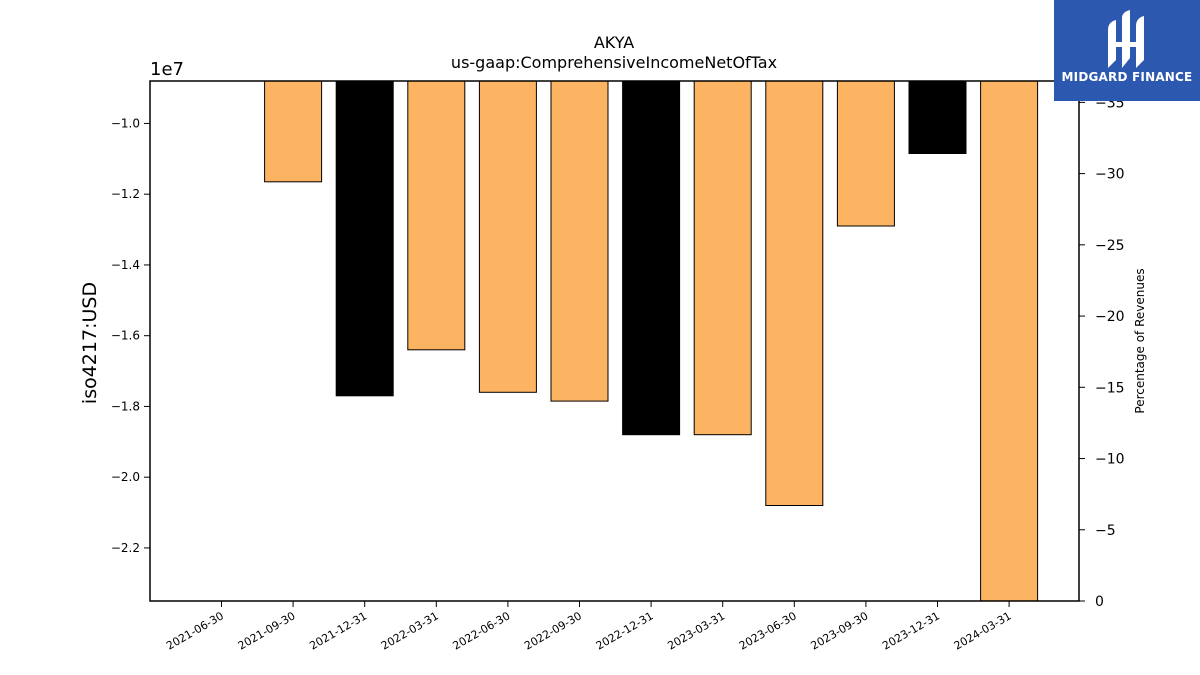 The width and height of the screenshot is (1200, 675). Describe the element at coordinates (1105, 531) in the screenshot. I see `y2-tick-label-1: −5` at that location.